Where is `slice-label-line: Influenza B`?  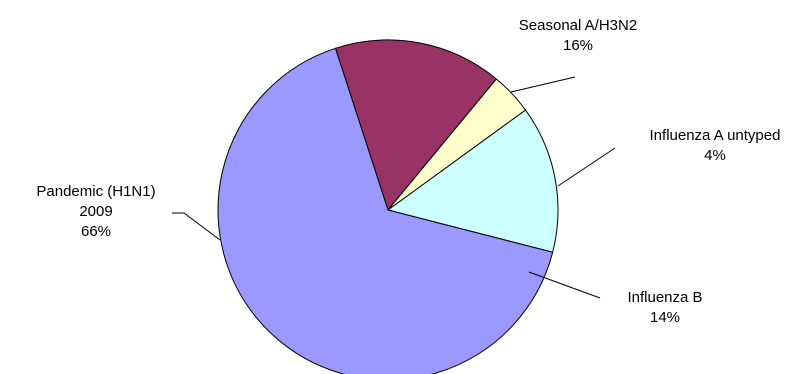 slice-label-line: Influenza B is located at coordinates (664, 297).